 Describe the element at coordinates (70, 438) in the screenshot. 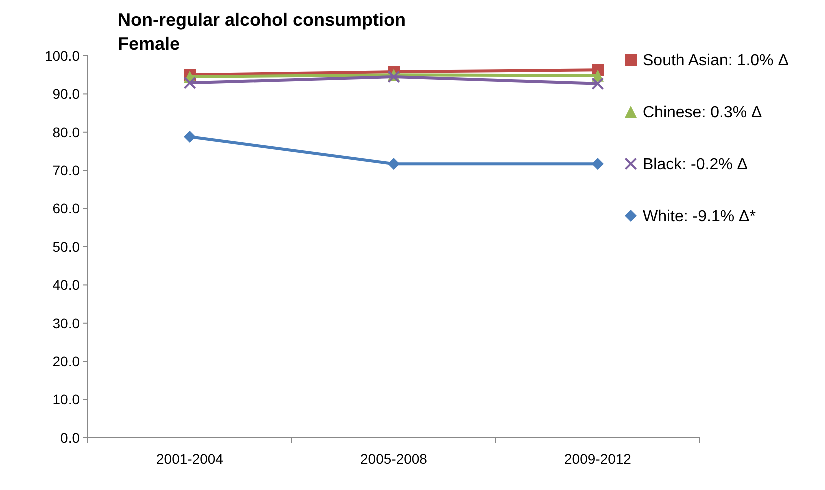

I see `y-tick-label: 0.0` at that location.